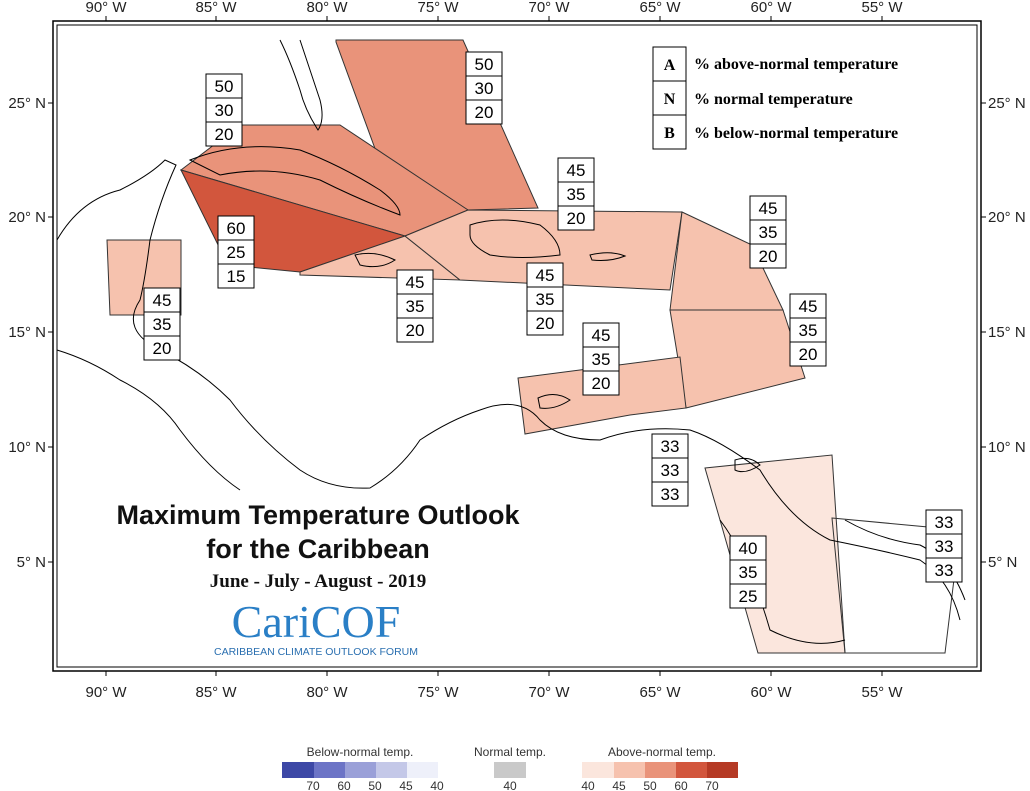 The width and height of the screenshot is (1030, 791). I want to click on key-text: % below-normal temperature, so click(796, 133).